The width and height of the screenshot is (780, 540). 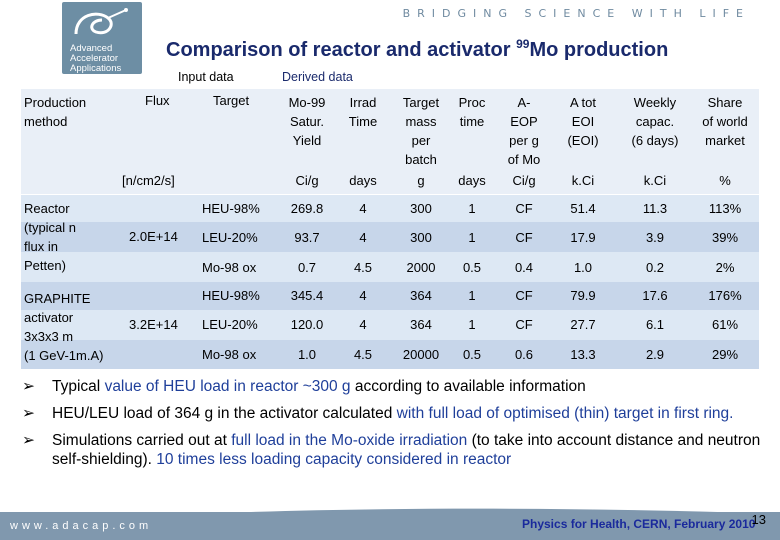 What do you see at coordinates (655, 295) in the screenshot?
I see `cell-weekly: 17.6` at bounding box center [655, 295].